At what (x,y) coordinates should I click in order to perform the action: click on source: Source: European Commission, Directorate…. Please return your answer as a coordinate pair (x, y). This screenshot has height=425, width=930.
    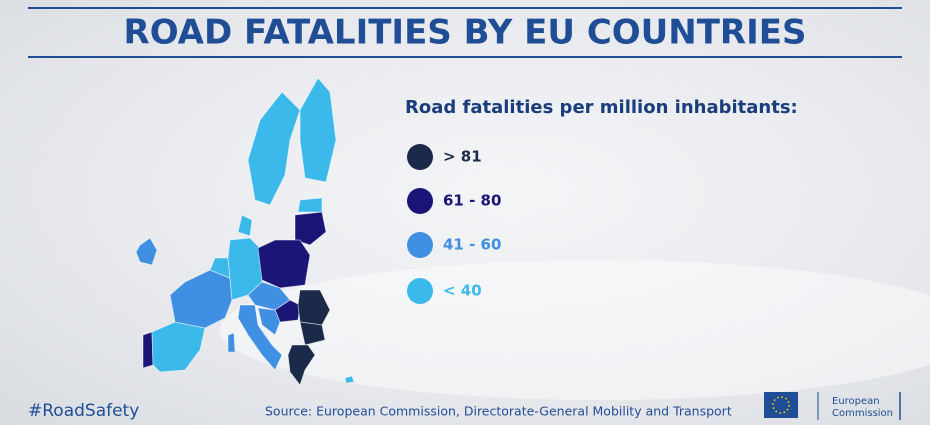
    Looking at the image, I should click on (498, 411).